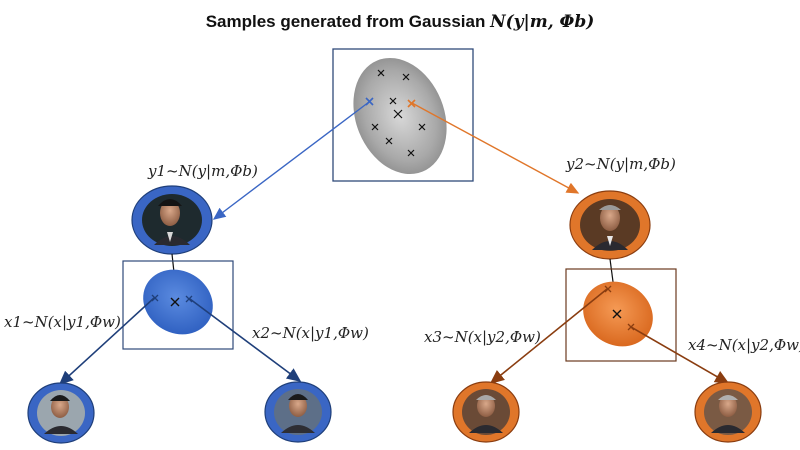 This screenshot has width=800, height=450. Describe the element at coordinates (482, 337) in the screenshot. I see `label-x3: x3~N(x|y2,Φw)` at that location.